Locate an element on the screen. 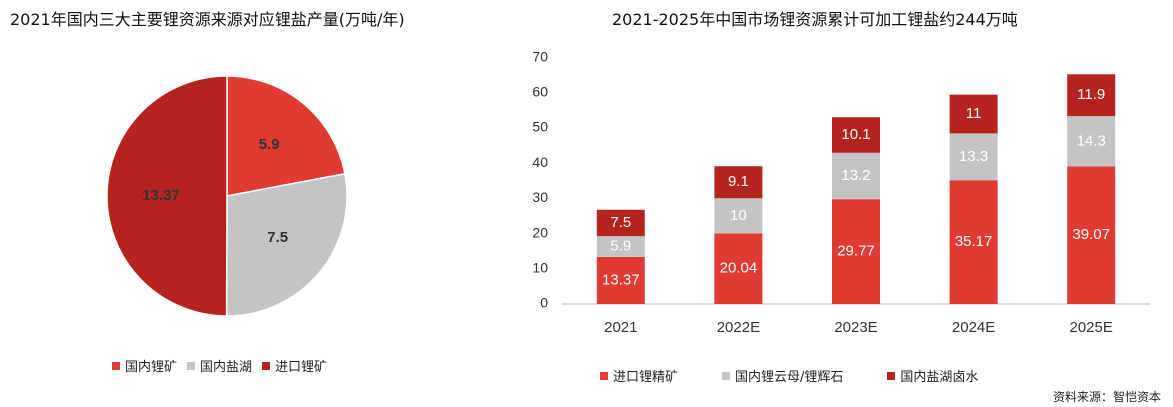 Image resolution: width=1173 pixels, height=407 pixels. y-tick-label: 50 is located at coordinates (540, 127).